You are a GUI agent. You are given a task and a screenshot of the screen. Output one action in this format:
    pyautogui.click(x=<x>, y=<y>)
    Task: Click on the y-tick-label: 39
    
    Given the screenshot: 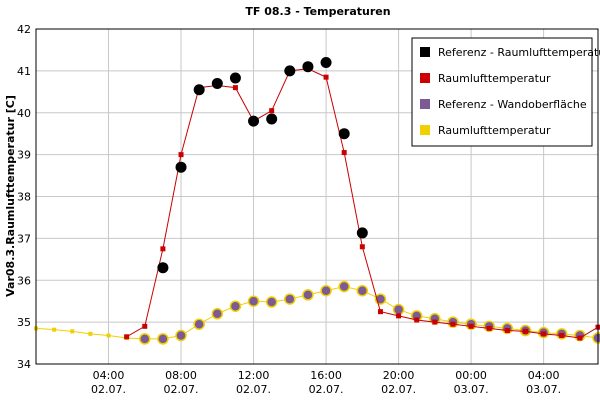 What is the action you would take?
    pyautogui.click(x=24, y=155)
    